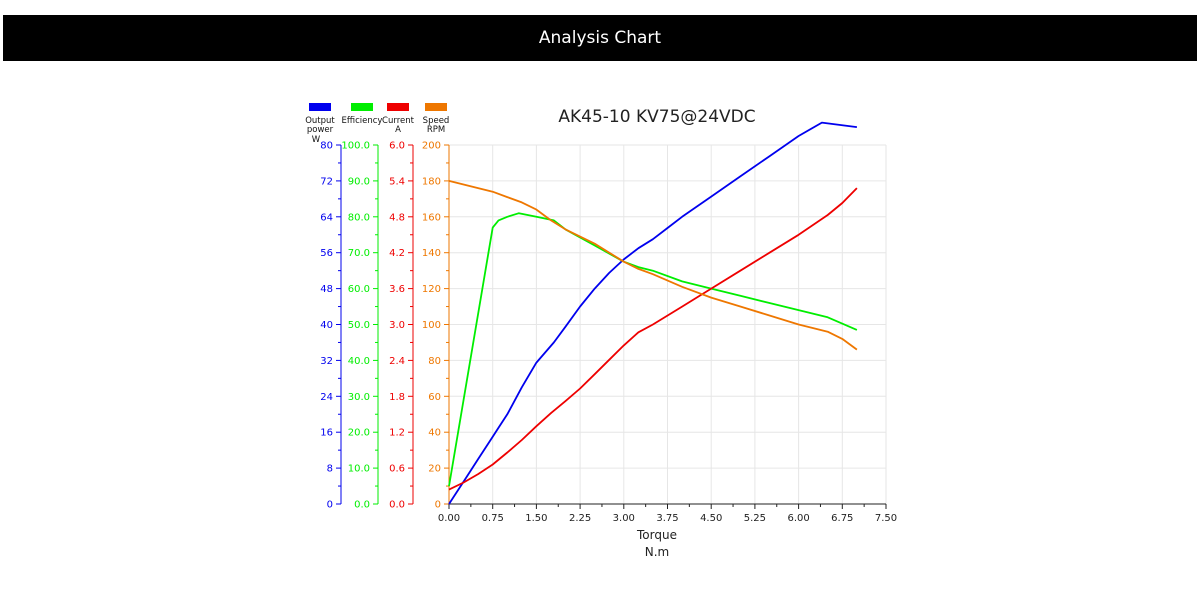 The height and width of the screenshot is (590, 1200). Describe the element at coordinates (397, 325) in the screenshot. I see `current-tick-label: 3.0` at that location.